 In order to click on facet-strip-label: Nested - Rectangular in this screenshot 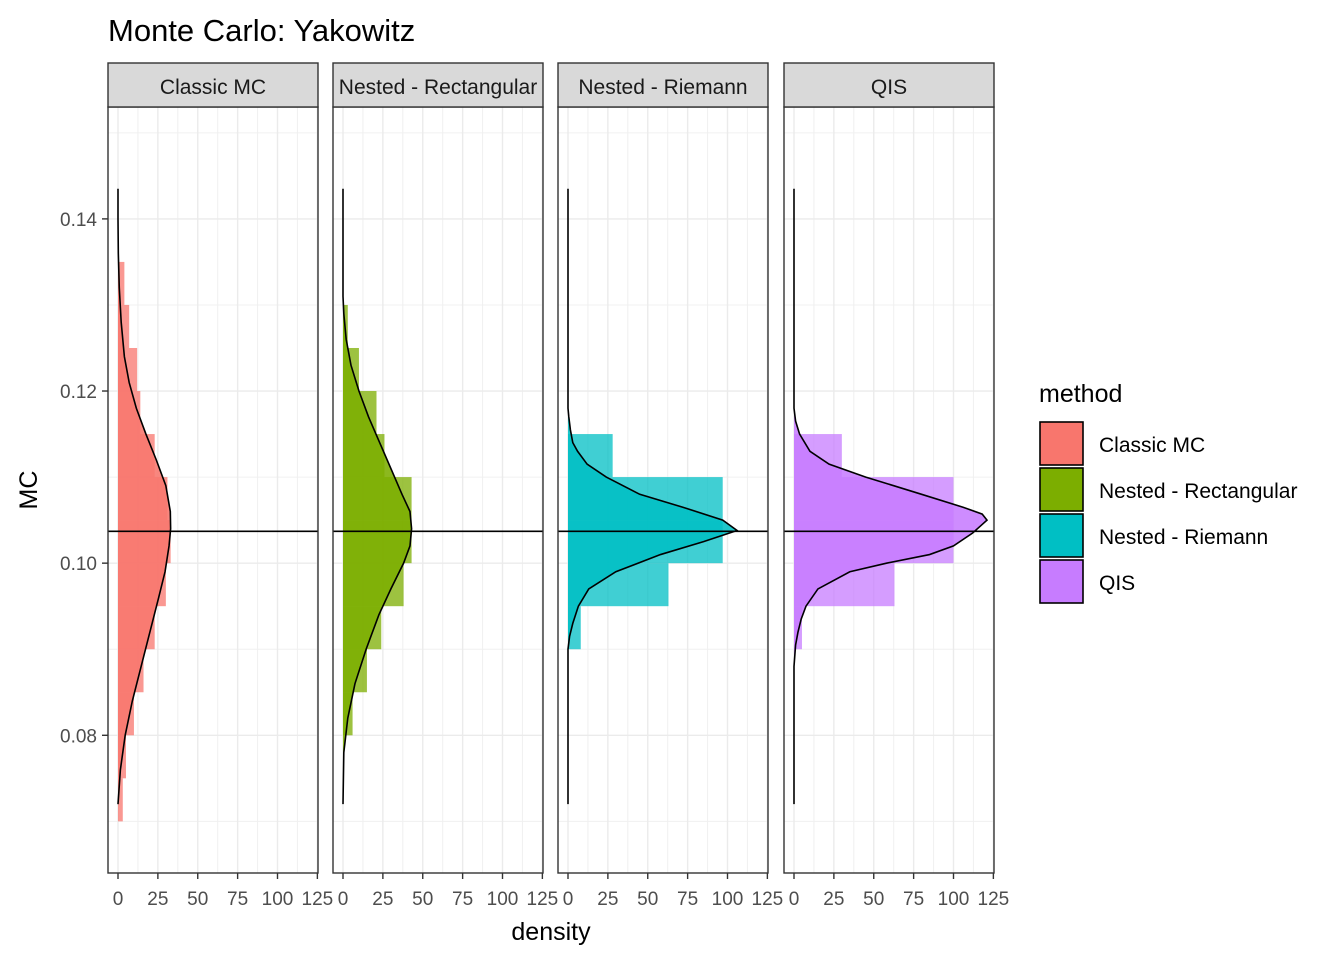, I will do `click(438, 87)`.